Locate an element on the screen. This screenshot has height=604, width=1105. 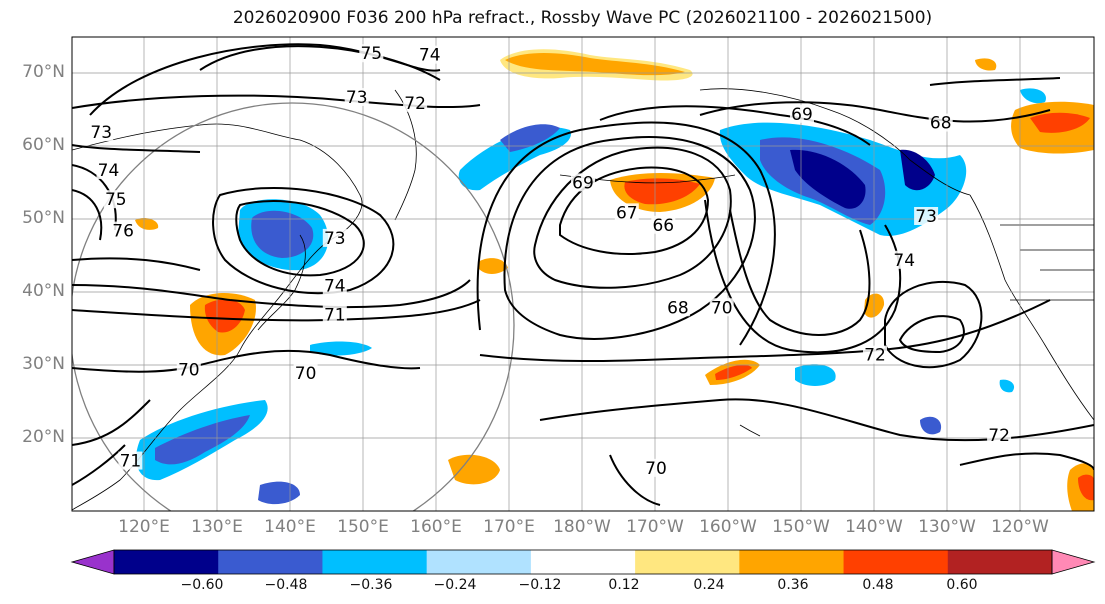
contour-label: 76 is located at coordinates (123, 232).